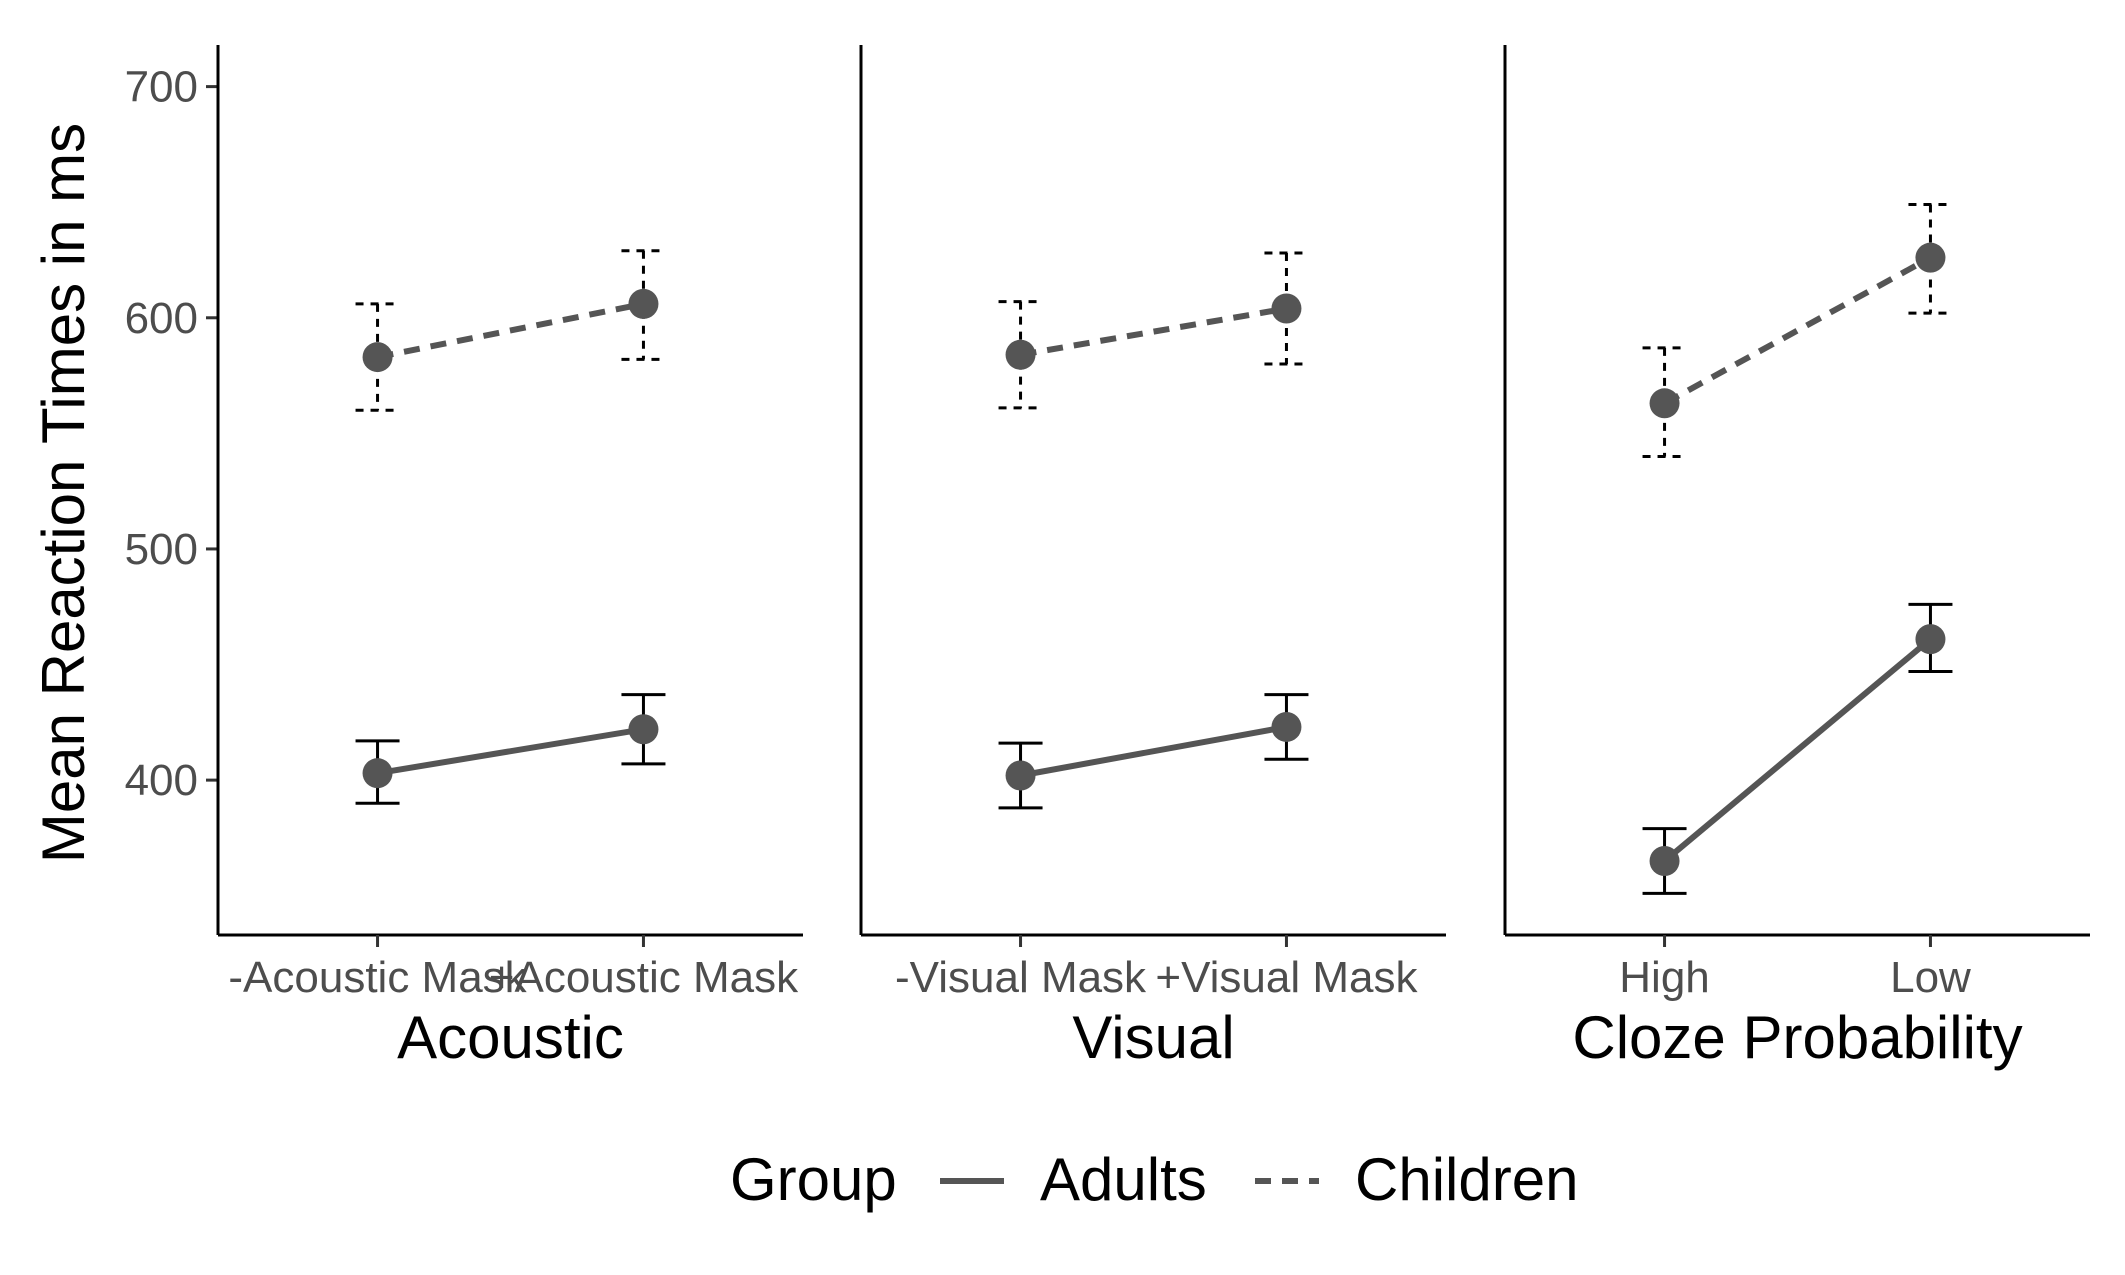  I want to click on y-tick-label: 500, so click(161, 549).